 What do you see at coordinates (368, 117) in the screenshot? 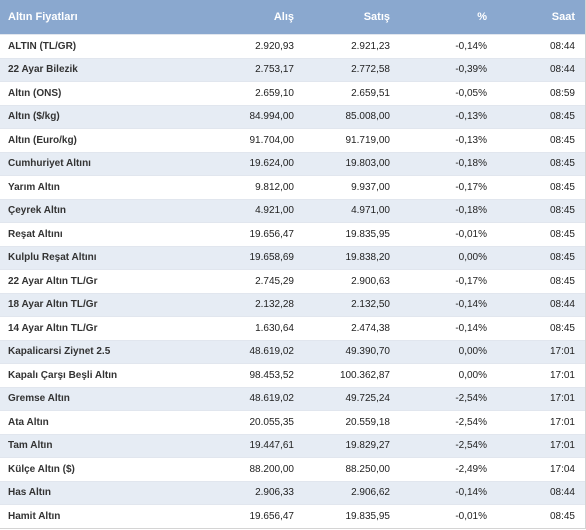
I see `row-sell: 85.008,00` at bounding box center [368, 117].